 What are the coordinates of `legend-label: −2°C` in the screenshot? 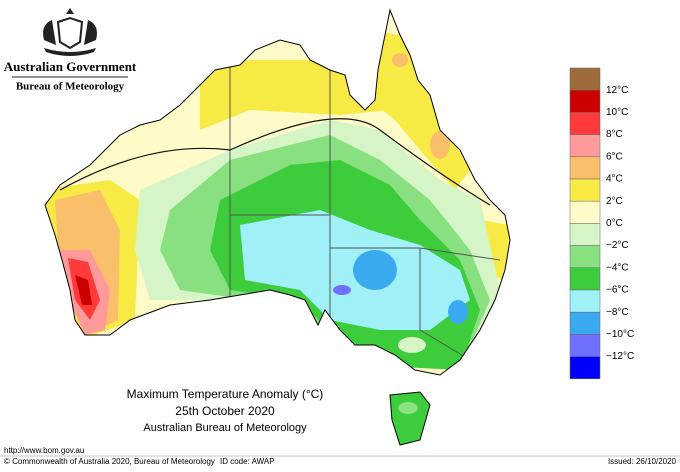 It's located at (617, 245).